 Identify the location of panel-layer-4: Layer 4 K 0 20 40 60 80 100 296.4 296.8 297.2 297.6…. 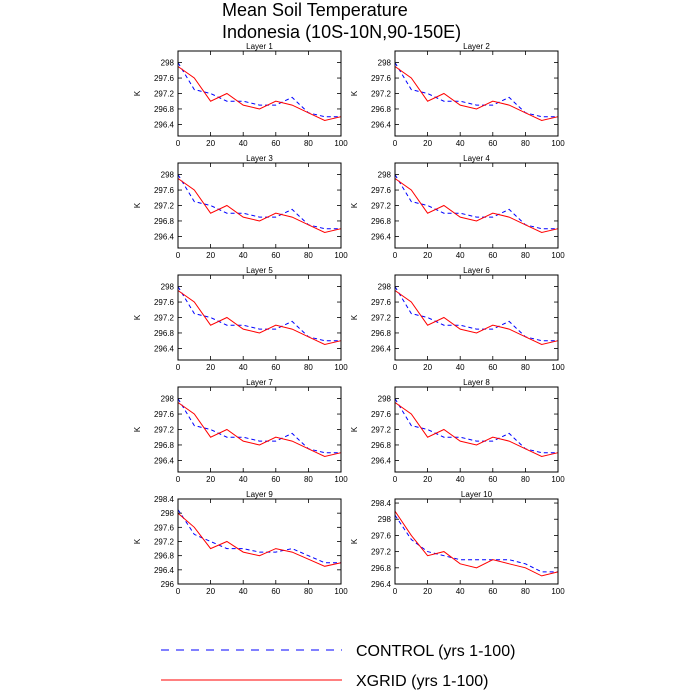
(457, 207).